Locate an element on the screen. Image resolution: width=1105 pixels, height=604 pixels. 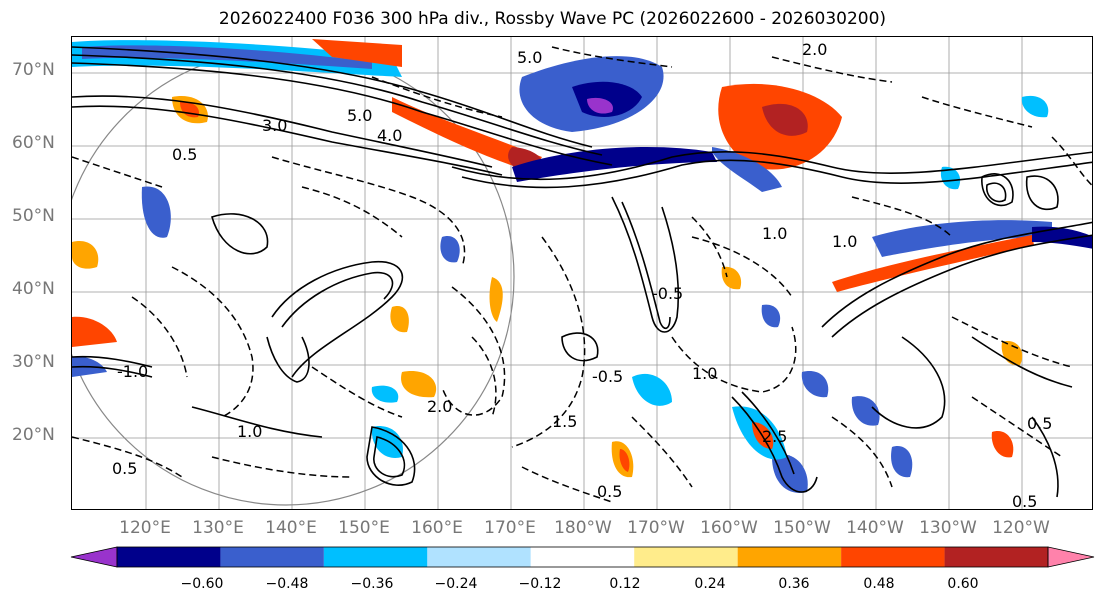
lon-label: 170°W is located at coordinates (656, 528).